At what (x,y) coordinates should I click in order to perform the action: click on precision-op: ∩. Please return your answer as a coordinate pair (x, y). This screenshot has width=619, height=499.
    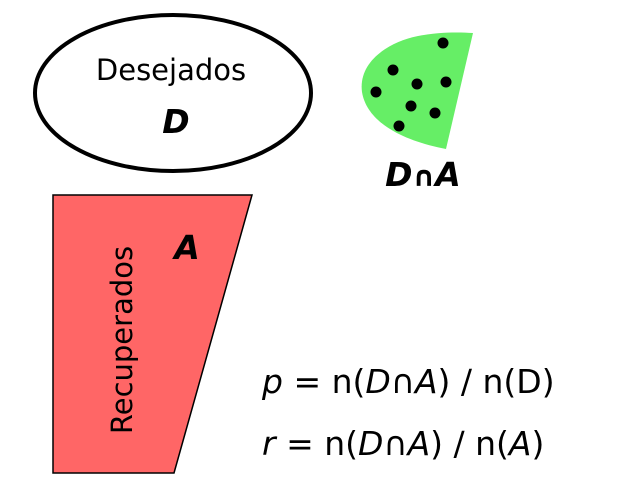
    Looking at the image, I should click on (403, 381).